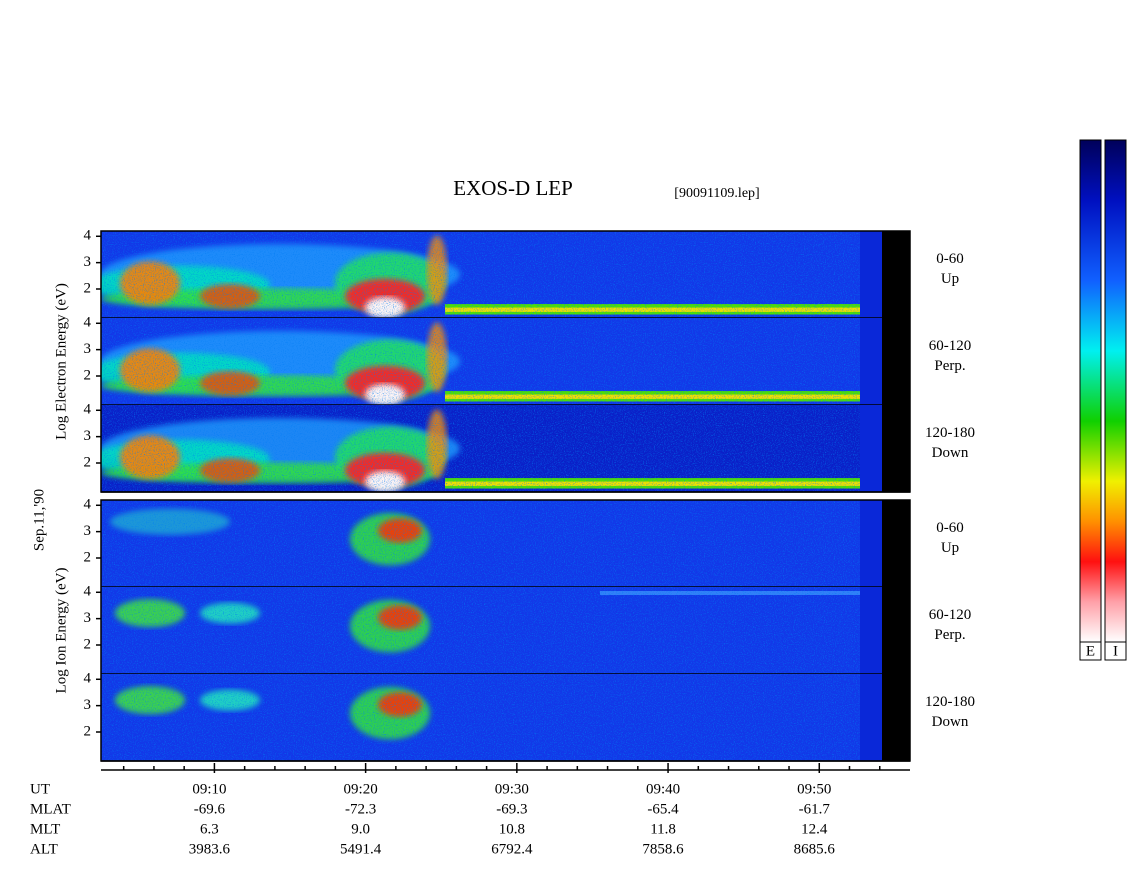  What do you see at coordinates (663, 789) in the screenshot?
I see `x-tick-label: 09:40` at bounding box center [663, 789].